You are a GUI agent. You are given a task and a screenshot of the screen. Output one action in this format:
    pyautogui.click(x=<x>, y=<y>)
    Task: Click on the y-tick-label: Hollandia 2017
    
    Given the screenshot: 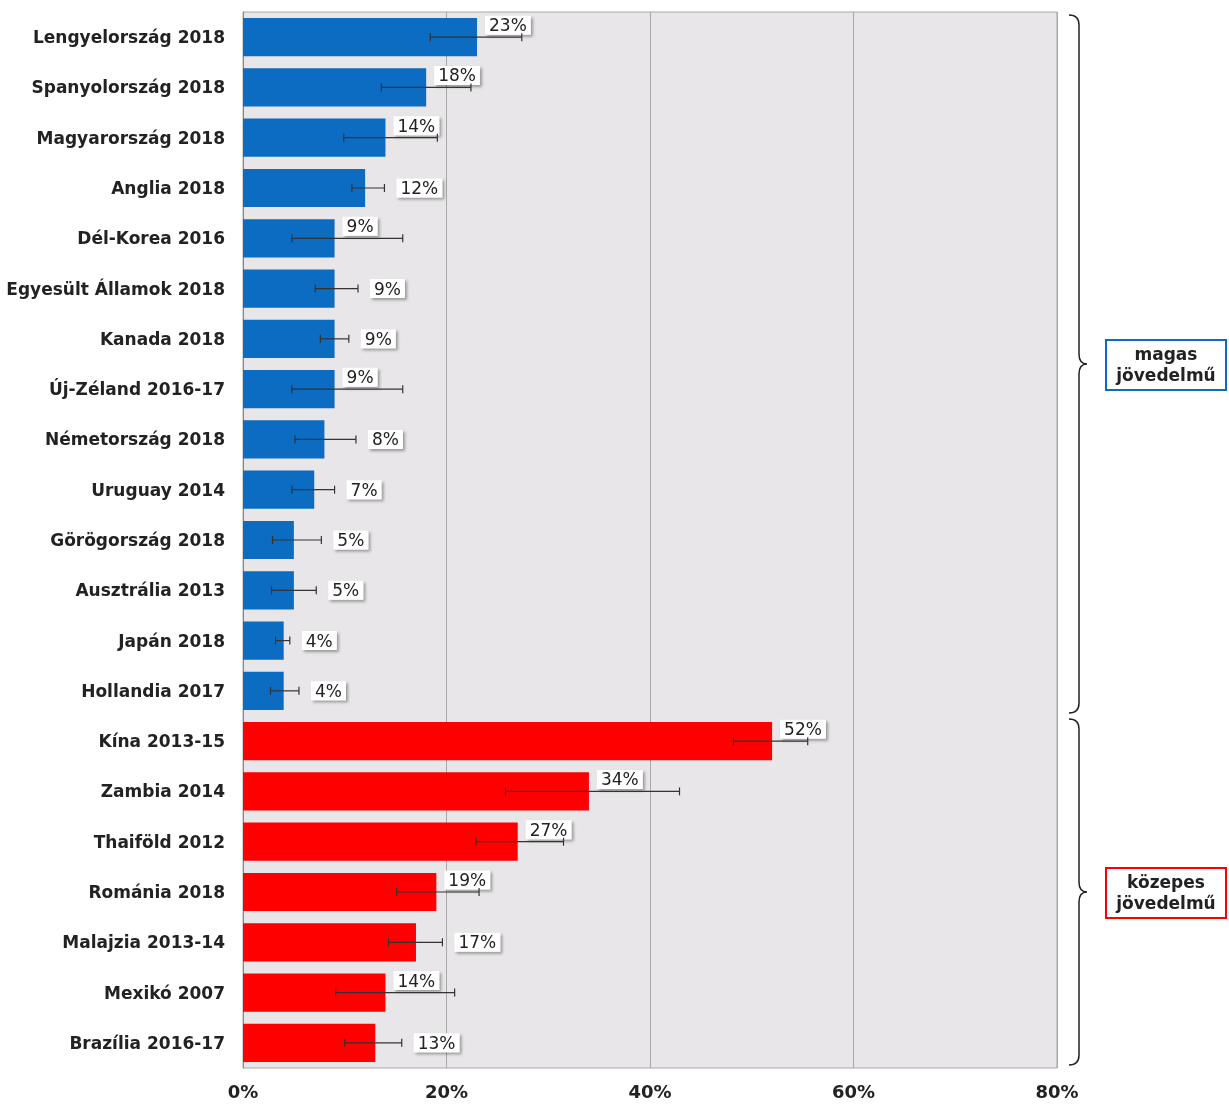 What is the action you would take?
    pyautogui.click(x=153, y=690)
    